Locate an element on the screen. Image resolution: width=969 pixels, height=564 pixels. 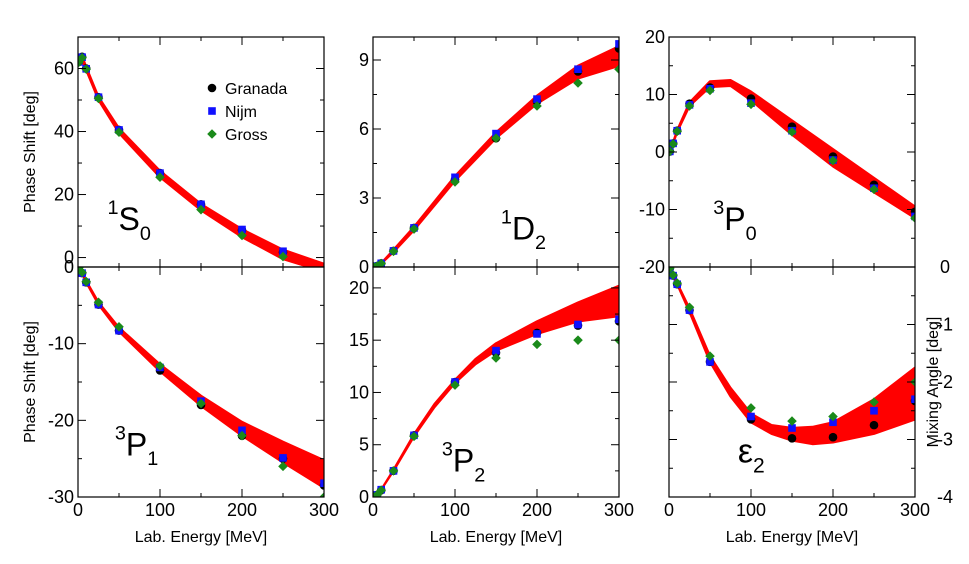
x-tick-label: 100 is located at coordinates (160, 510).